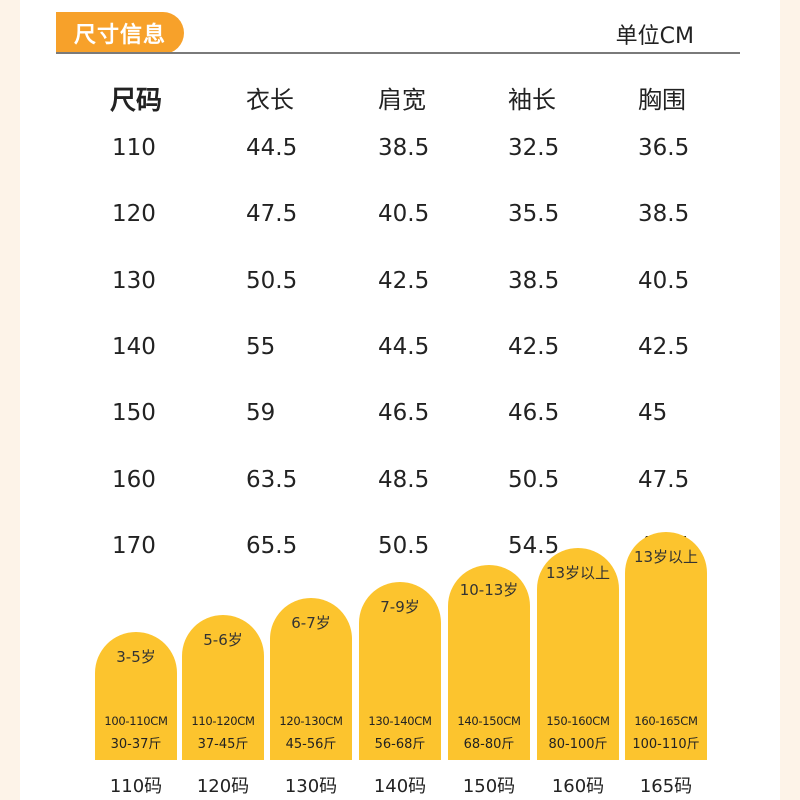 The height and width of the screenshot is (800, 800). I want to click on table-cell: 36.5, so click(664, 148).